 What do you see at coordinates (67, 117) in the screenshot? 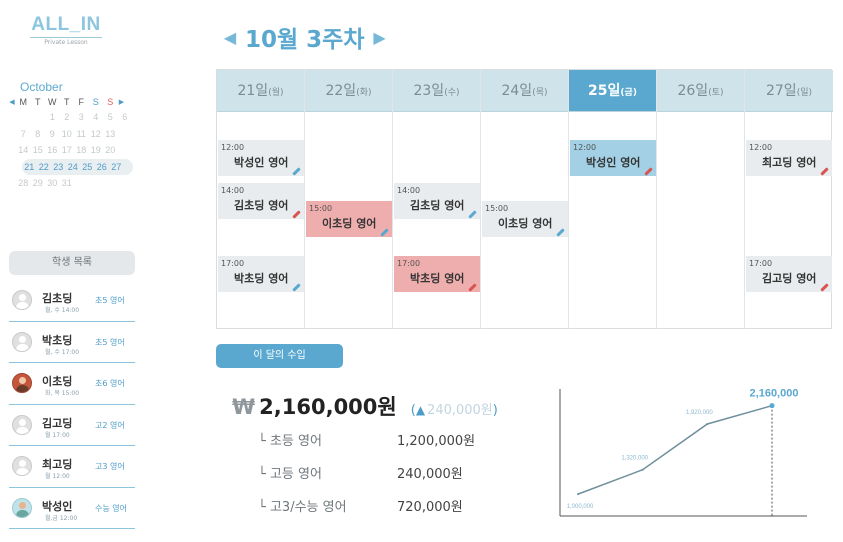
I see `day-cell: 2` at bounding box center [67, 117].